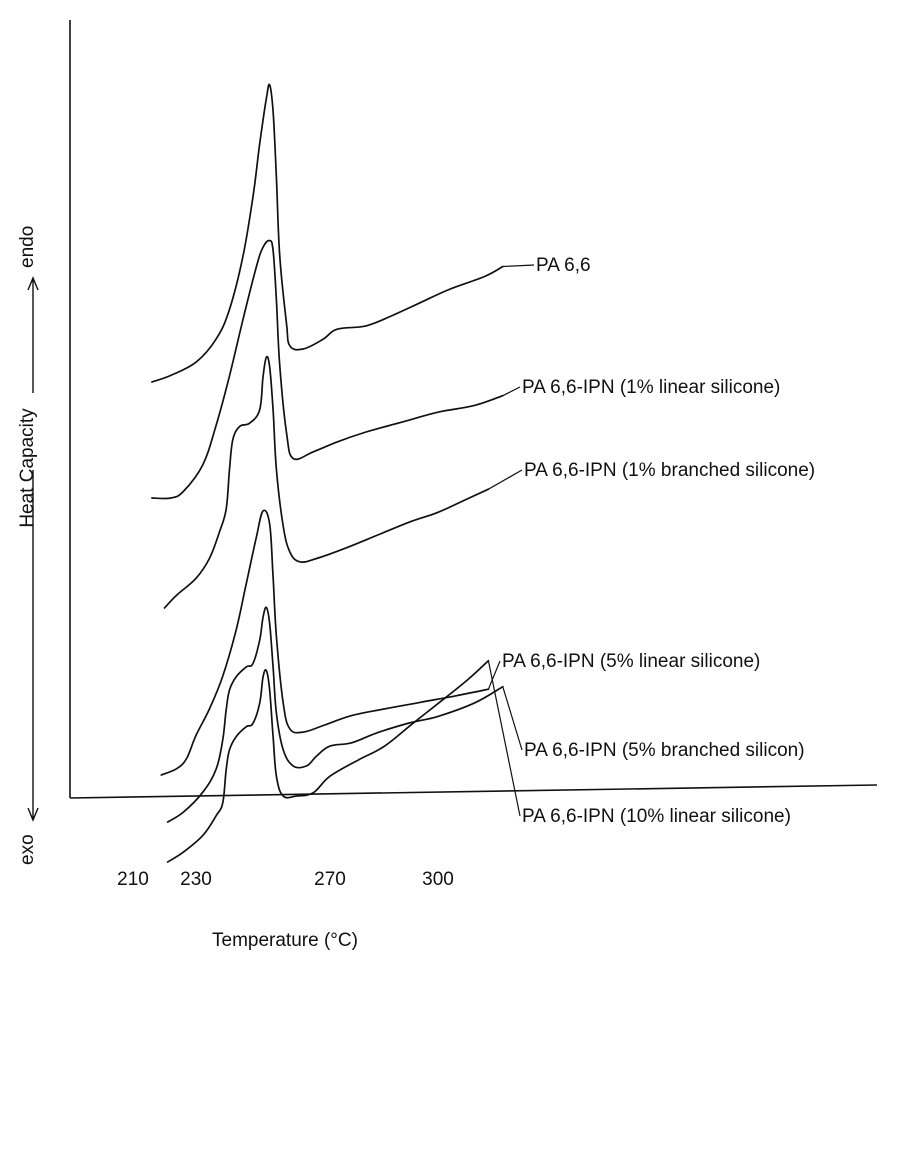 This screenshot has height=1154, width=899. What do you see at coordinates (651, 387) in the screenshot?
I see `series-label: PA 6,6-IPN (1% linear silicone)` at bounding box center [651, 387].